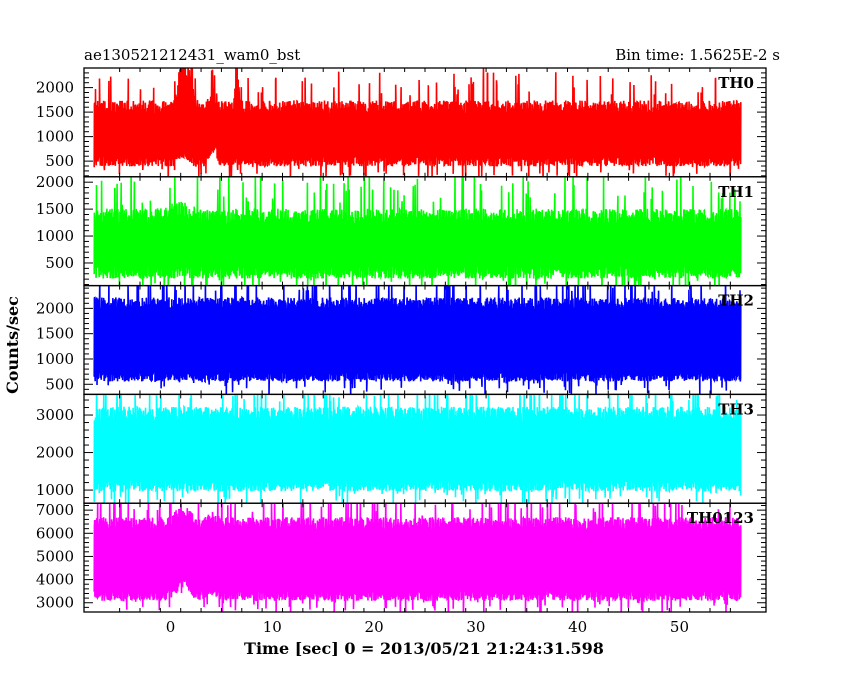 The height and width of the screenshot is (680, 850). What do you see at coordinates (736, 409) in the screenshot?
I see `panel-name-label: TH3` at bounding box center [736, 409].